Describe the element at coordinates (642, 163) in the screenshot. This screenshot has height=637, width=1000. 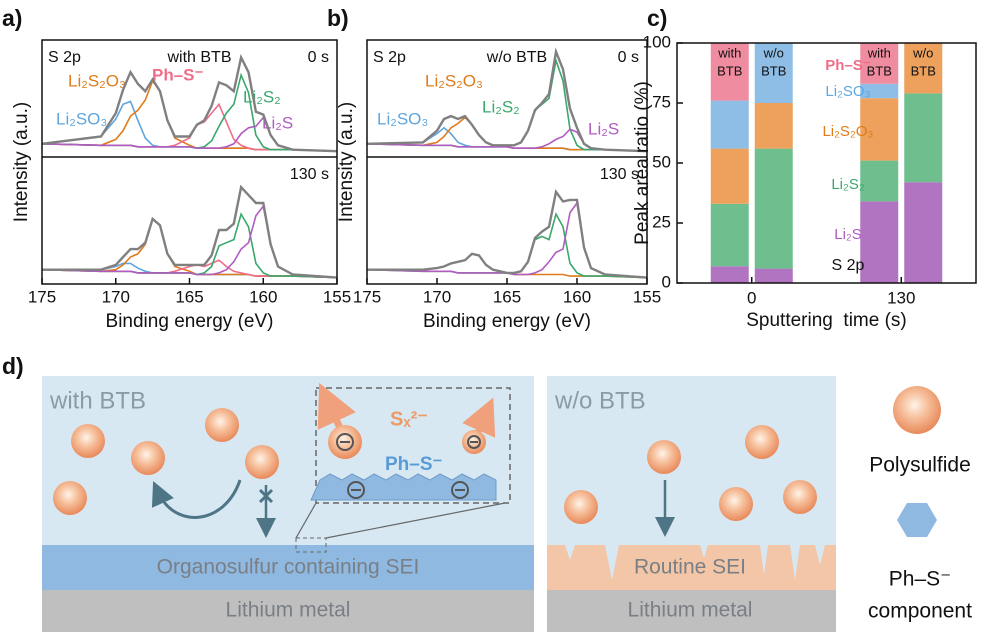
I see `y-axis-label: Peak area ratio (%)` at that location.